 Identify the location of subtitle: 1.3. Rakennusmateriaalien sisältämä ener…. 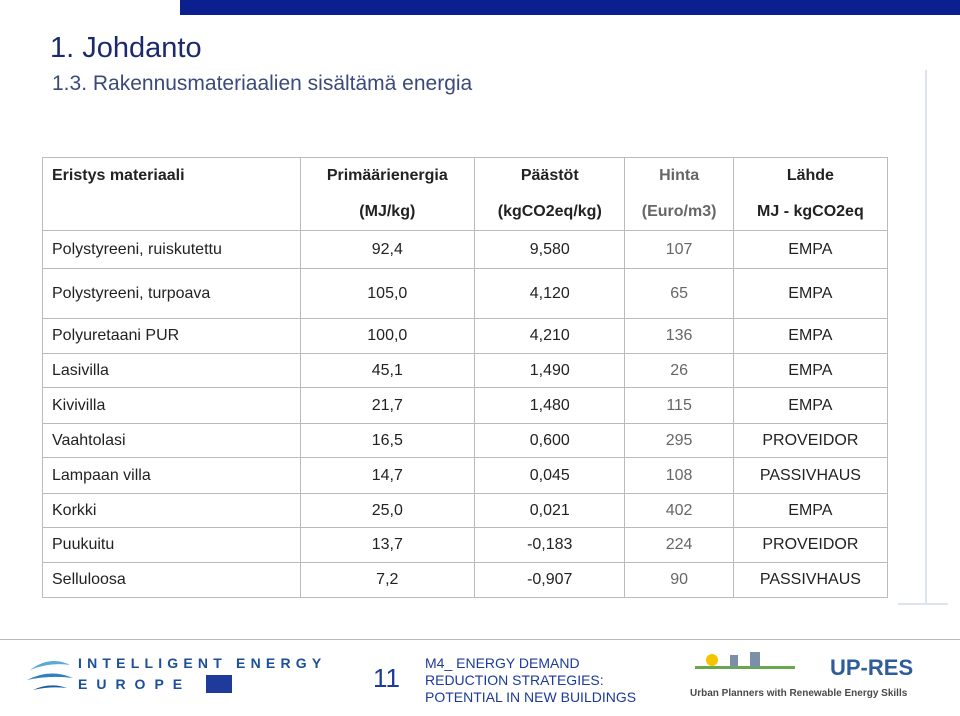
(262, 83).